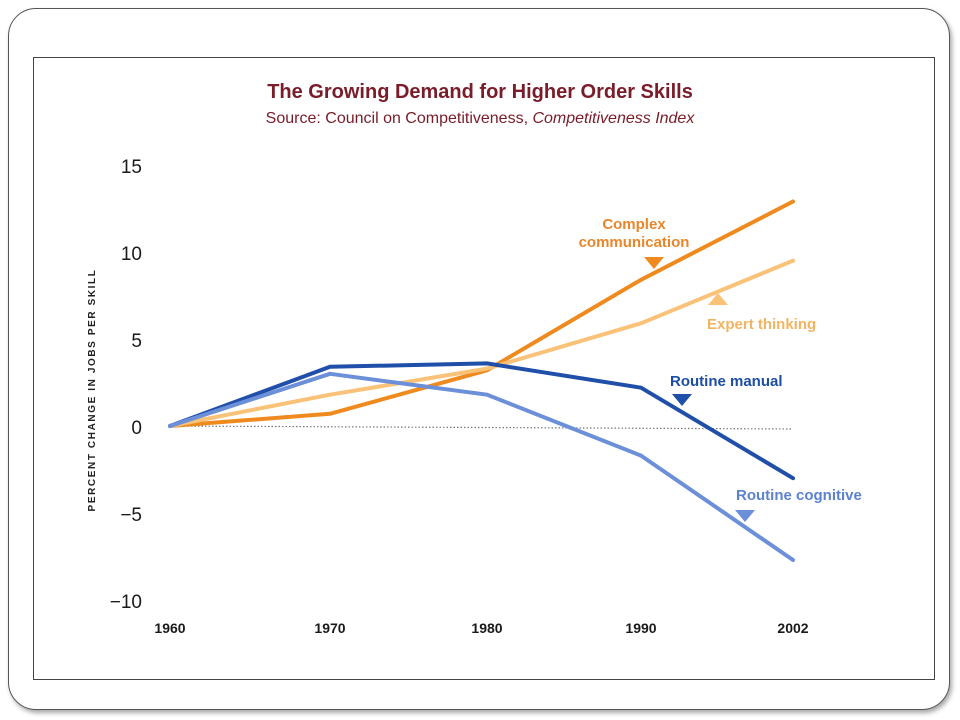 The width and height of the screenshot is (960, 720). I want to click on series-label-complex-communication: Complex, so click(634, 224).